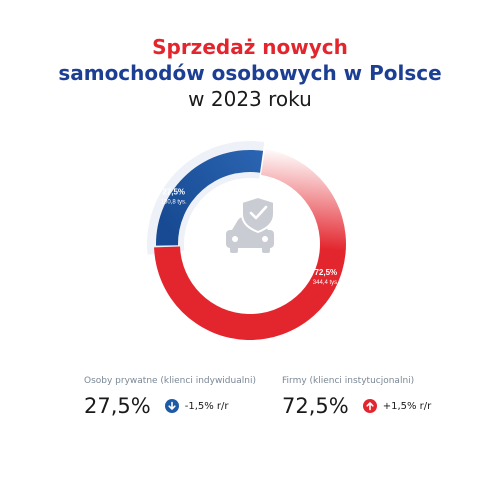 The width and height of the screenshot is (500, 500). What do you see at coordinates (315, 406) in the screenshot?
I see `stat-value-business: 72,5%` at bounding box center [315, 406].